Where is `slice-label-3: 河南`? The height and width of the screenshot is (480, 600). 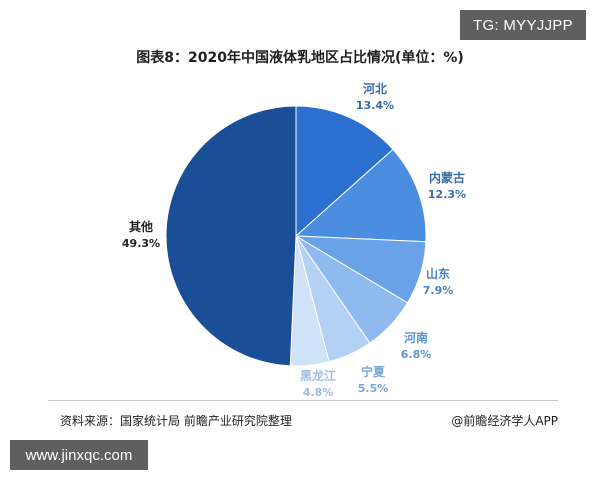
slice-label-3: 河南 is located at coordinates (415, 337).